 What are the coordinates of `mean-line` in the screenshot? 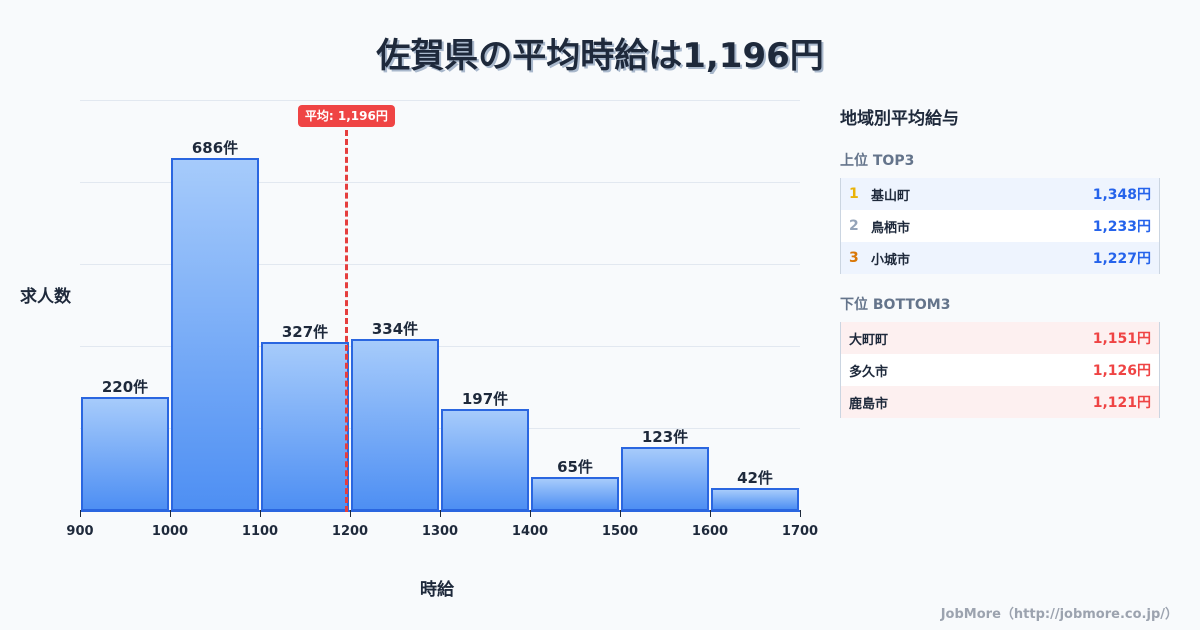 It's located at (346, 321).